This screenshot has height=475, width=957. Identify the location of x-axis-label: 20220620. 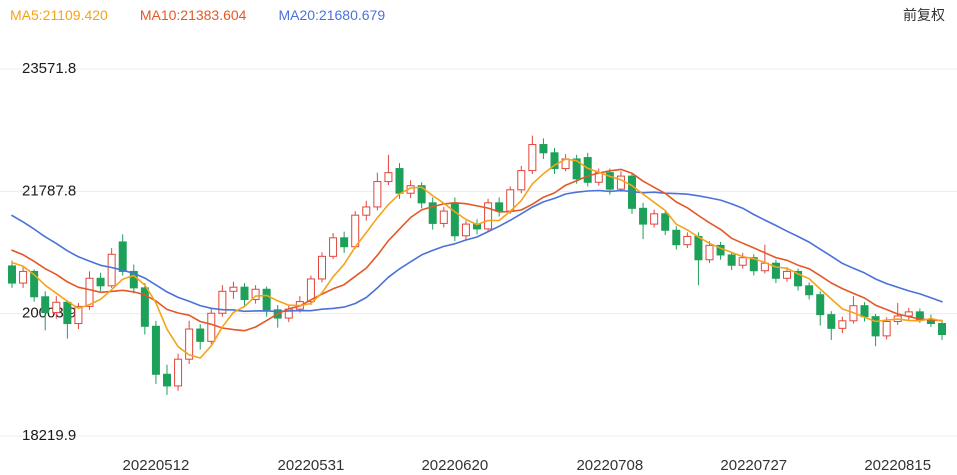
(454, 465).